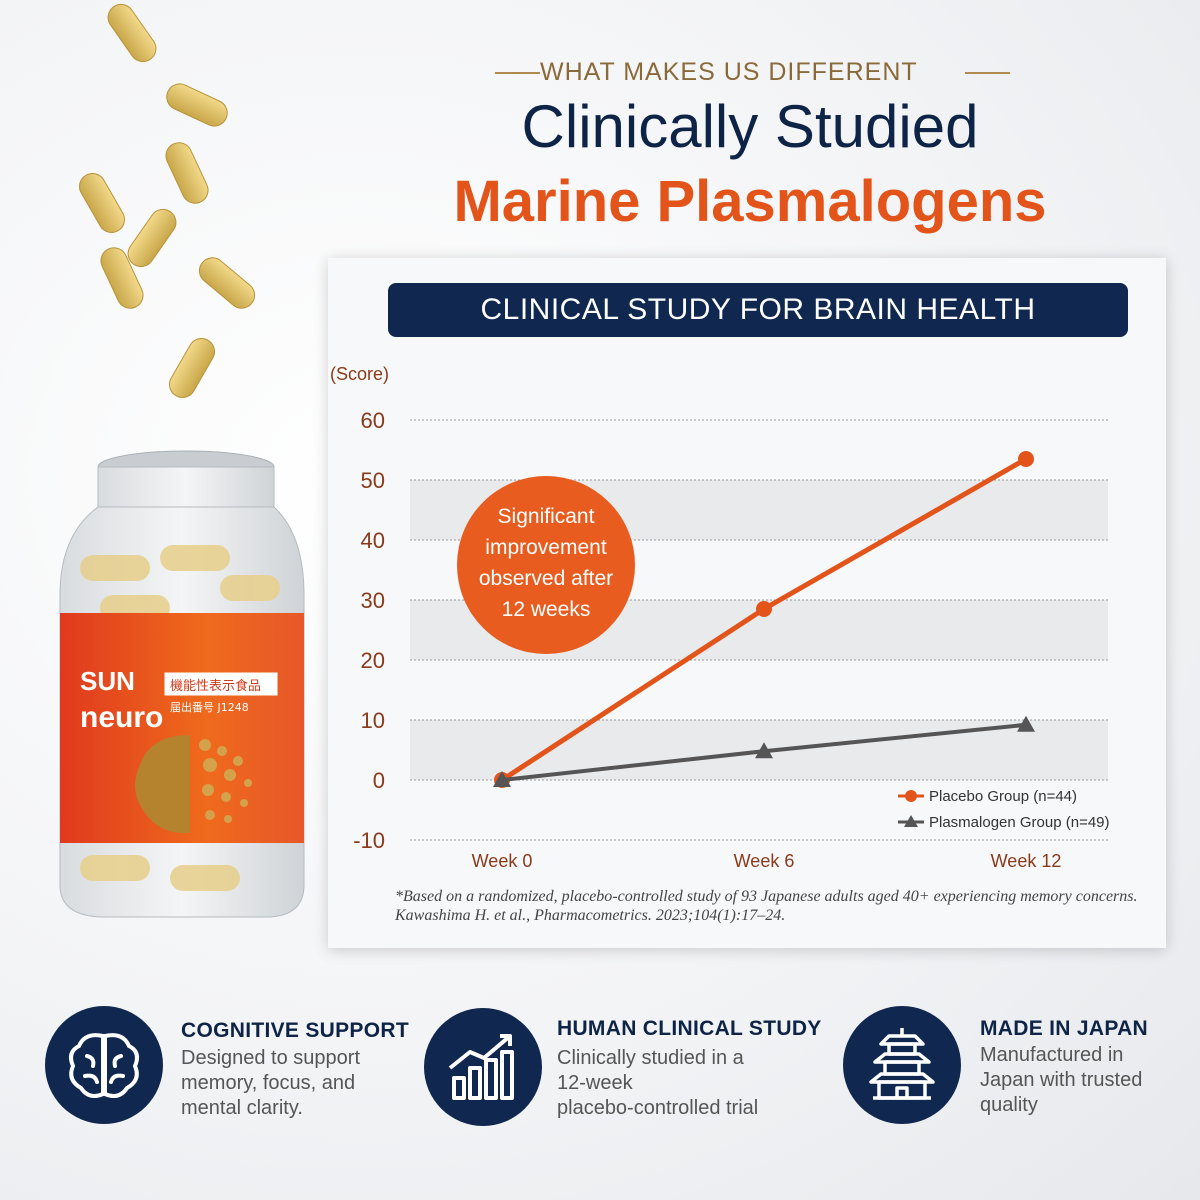 The image size is (1200, 1200). I want to click on feature-desc-3: Manufactured in Japan with trusted quality, so click(1061, 1080).